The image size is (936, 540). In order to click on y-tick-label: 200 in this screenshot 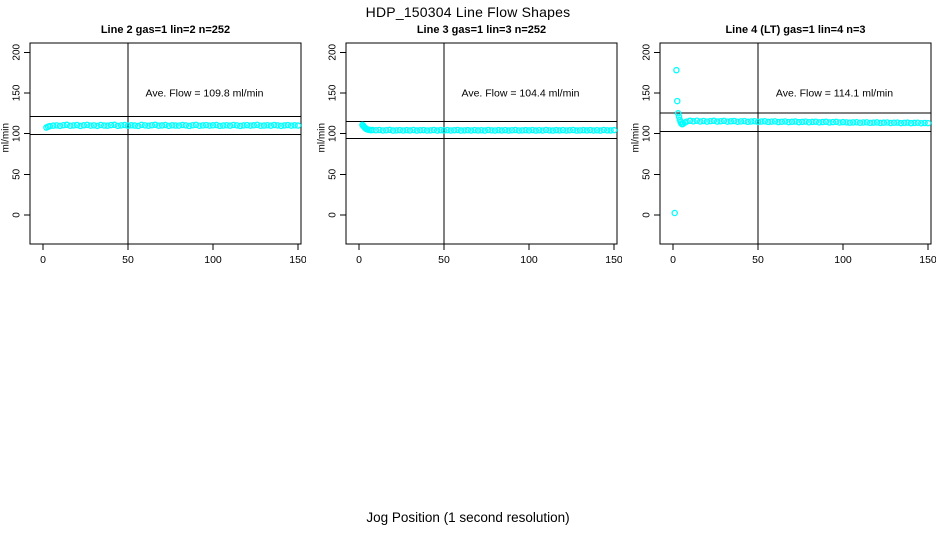, I will do `click(647, 51)`.